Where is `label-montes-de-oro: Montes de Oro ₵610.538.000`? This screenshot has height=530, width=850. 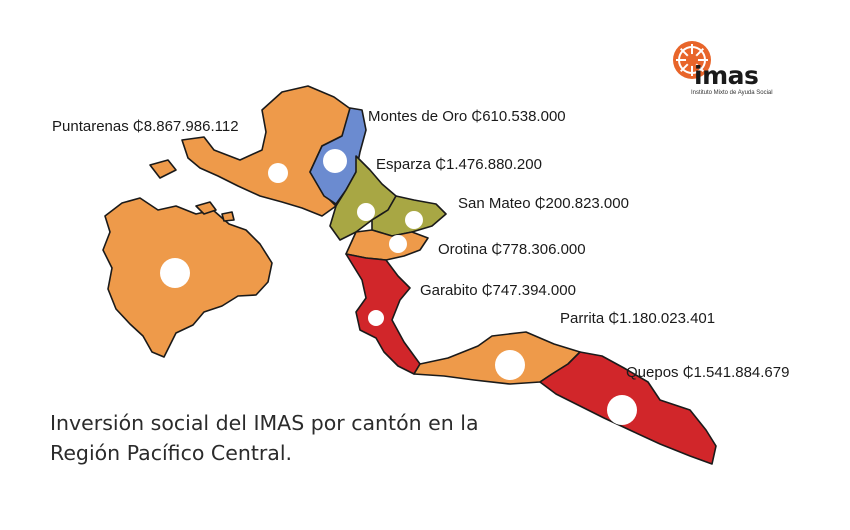 label-montes-de-oro: Montes de Oro ₵610.538.000 is located at coordinates (467, 116).